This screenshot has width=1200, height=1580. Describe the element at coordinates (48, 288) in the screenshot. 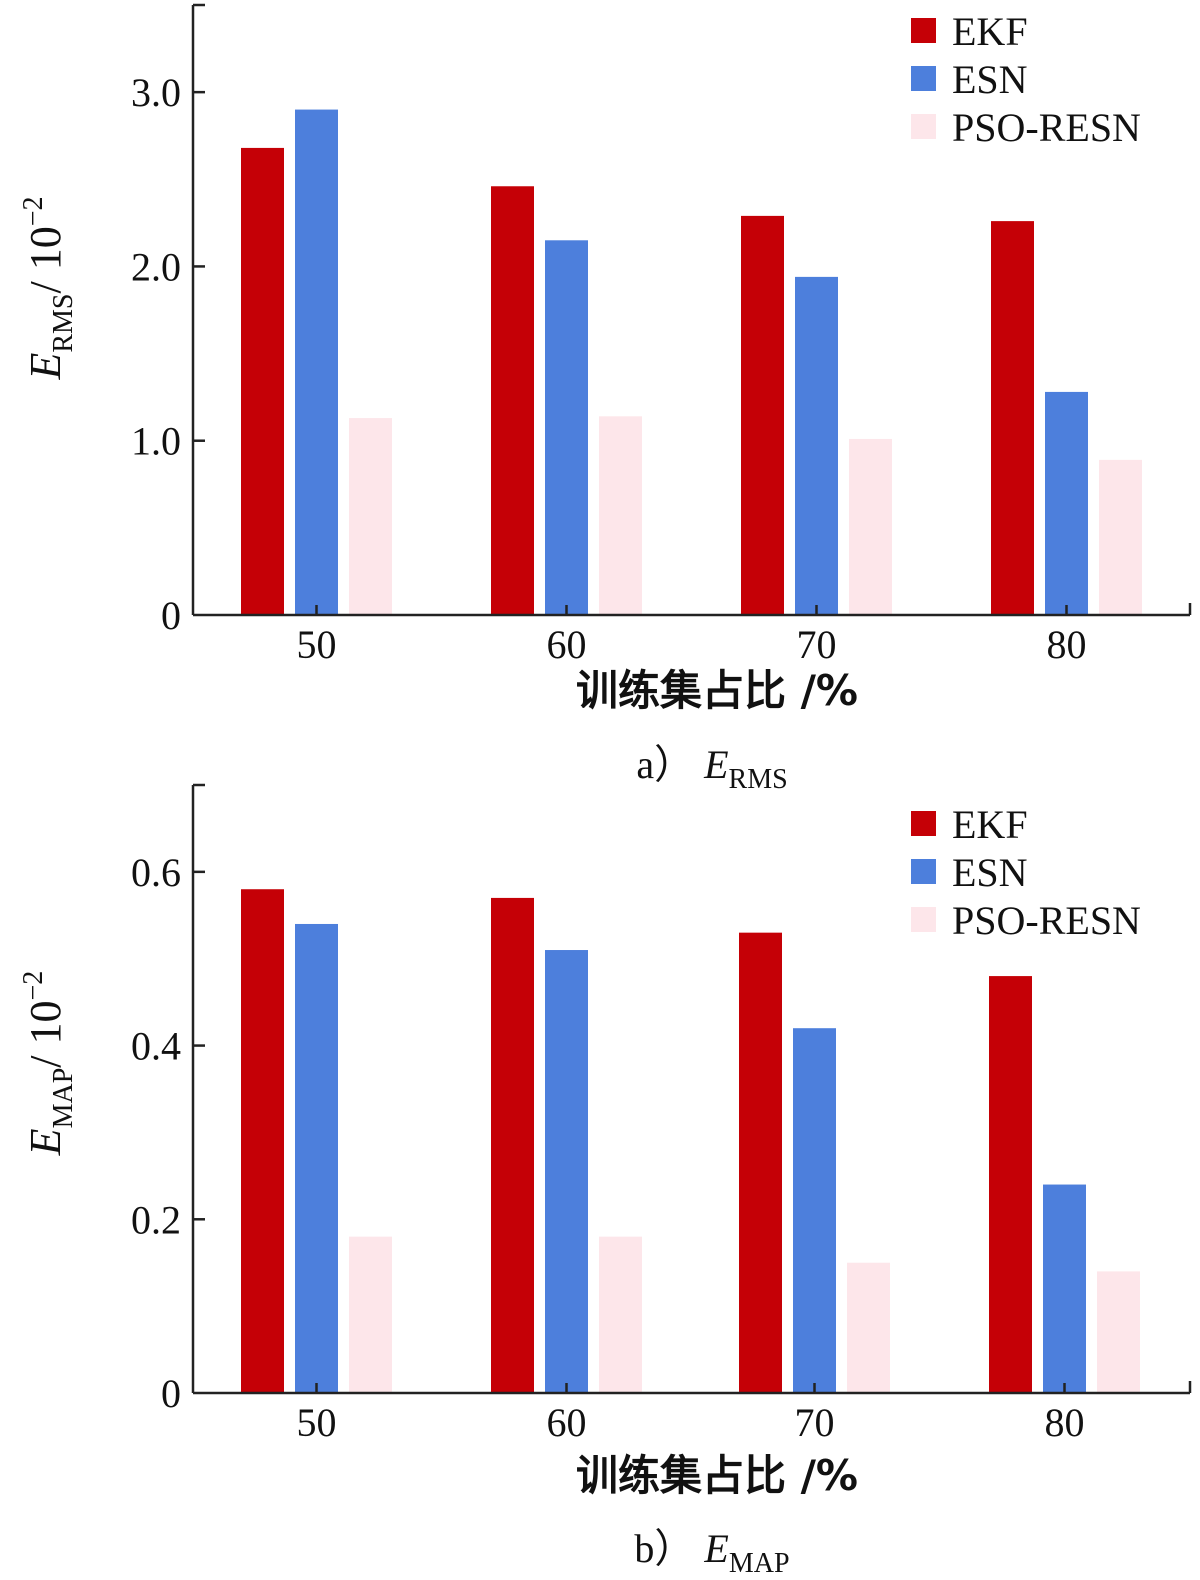

I see `y-axis-title: ERMS/ 10−2` at that location.